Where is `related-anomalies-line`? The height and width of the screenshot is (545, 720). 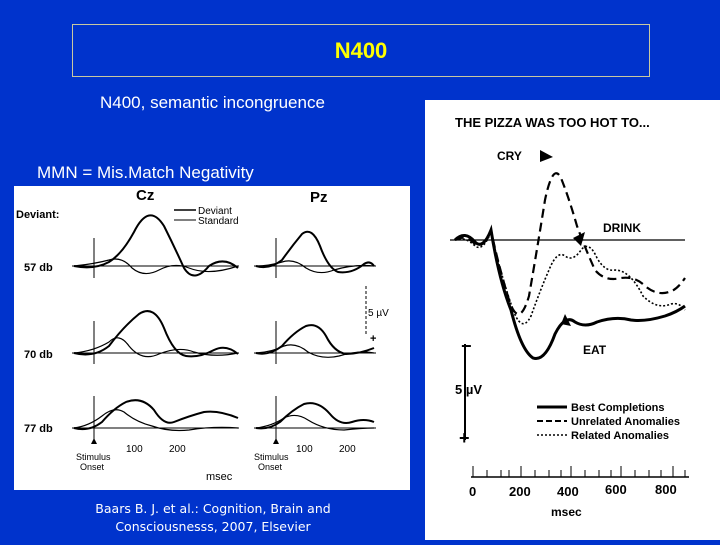 related-anomalies-line is located at coordinates (570, 277).